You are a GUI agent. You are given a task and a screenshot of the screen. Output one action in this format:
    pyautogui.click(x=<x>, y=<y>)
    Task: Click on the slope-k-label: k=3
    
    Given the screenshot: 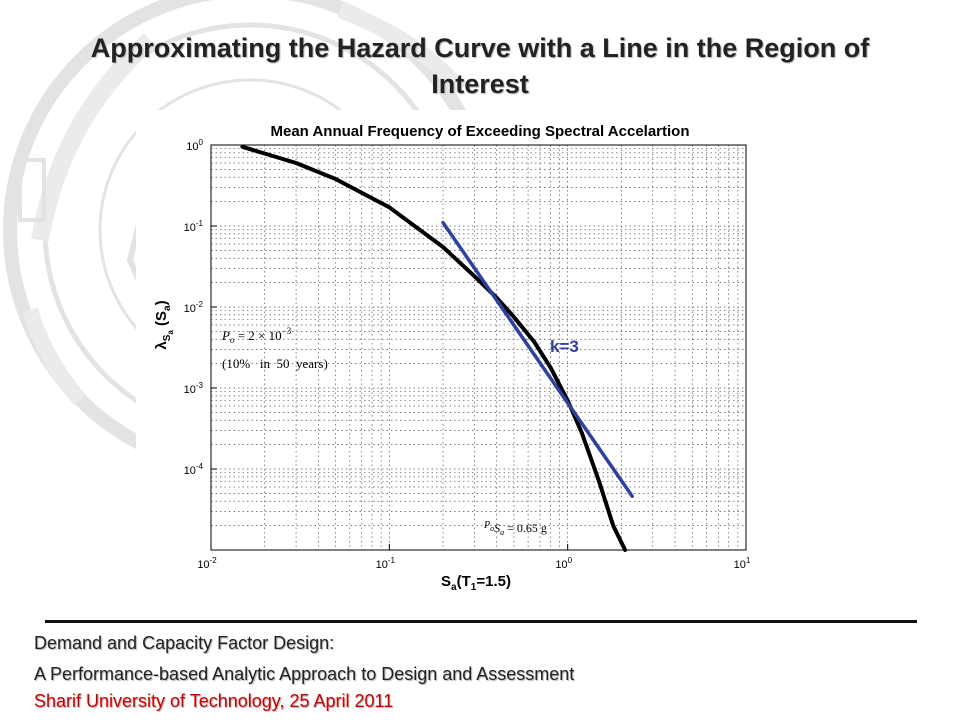 What is the action you would take?
    pyautogui.click(x=564, y=346)
    